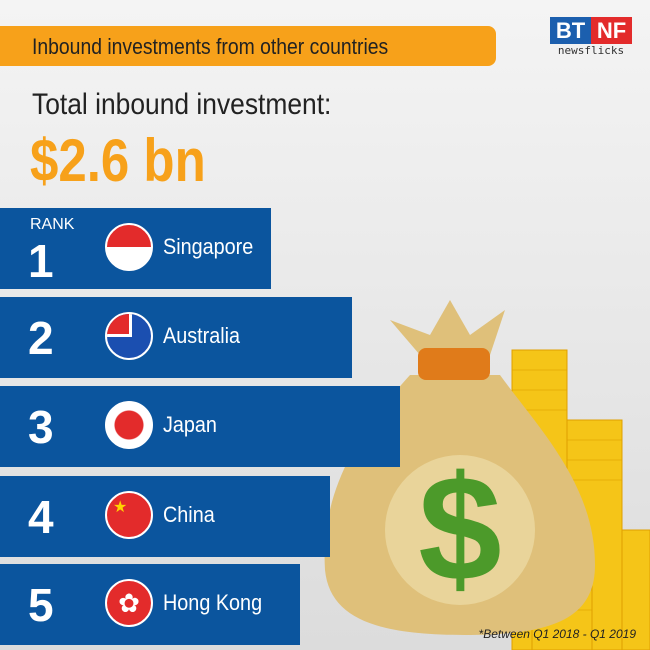  I want to click on rank-number: 1, so click(41, 261).